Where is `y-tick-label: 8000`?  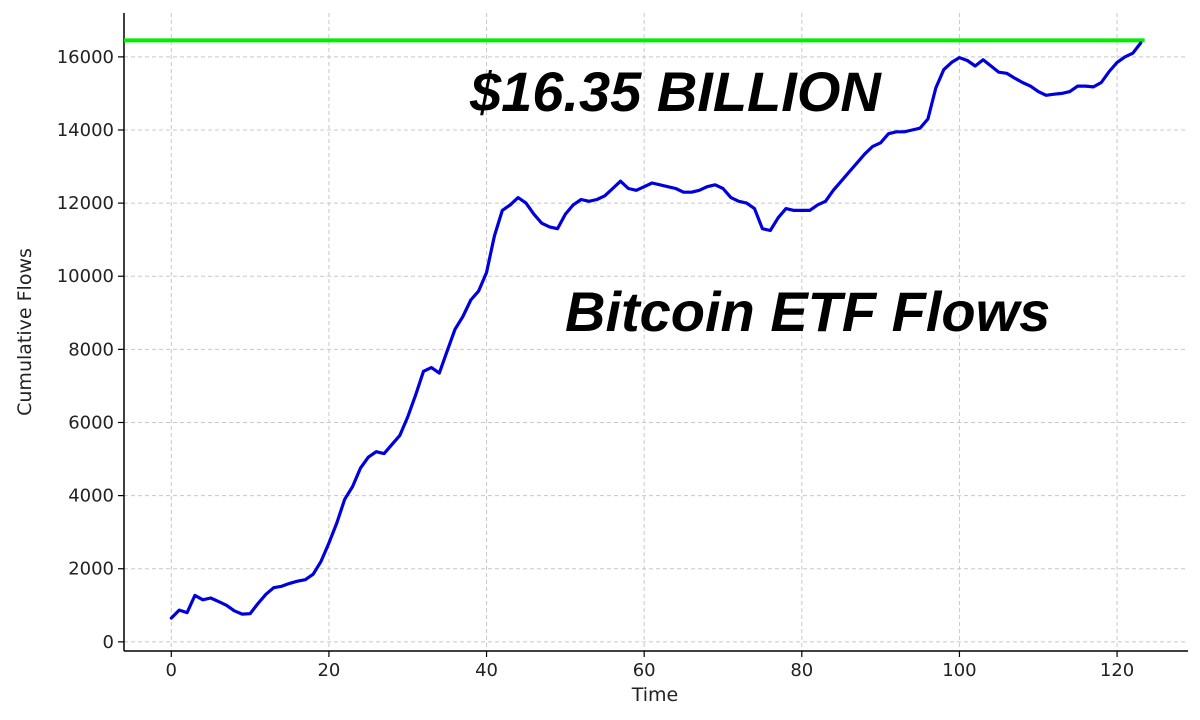 y-tick-label: 8000 is located at coordinates (91, 349).